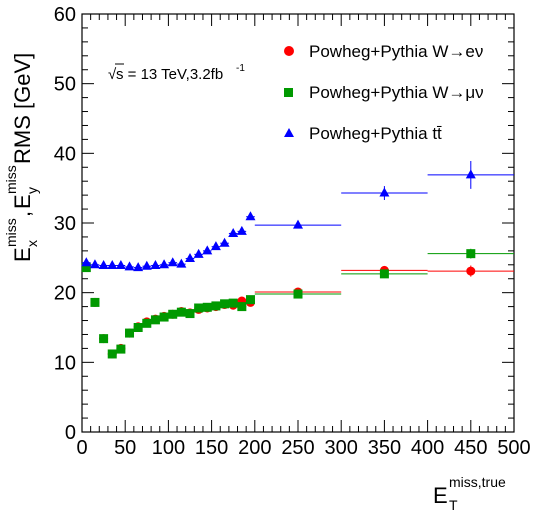 Image resolution: width=544 pixels, height=517 pixels. I want to click on y-tick-label: 50, so click(65, 85).